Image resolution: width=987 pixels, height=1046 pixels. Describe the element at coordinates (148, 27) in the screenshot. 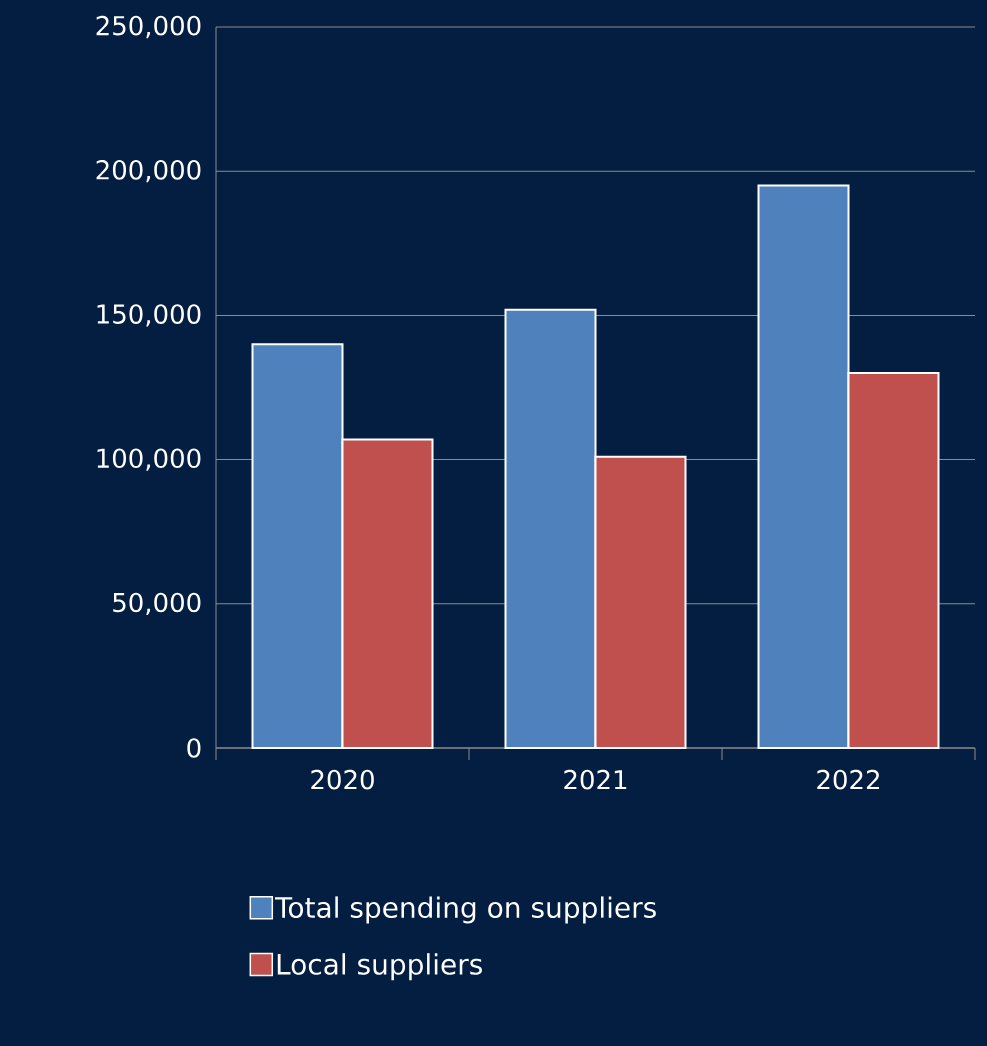

I see `y-tick-label: 250,000` at that location.